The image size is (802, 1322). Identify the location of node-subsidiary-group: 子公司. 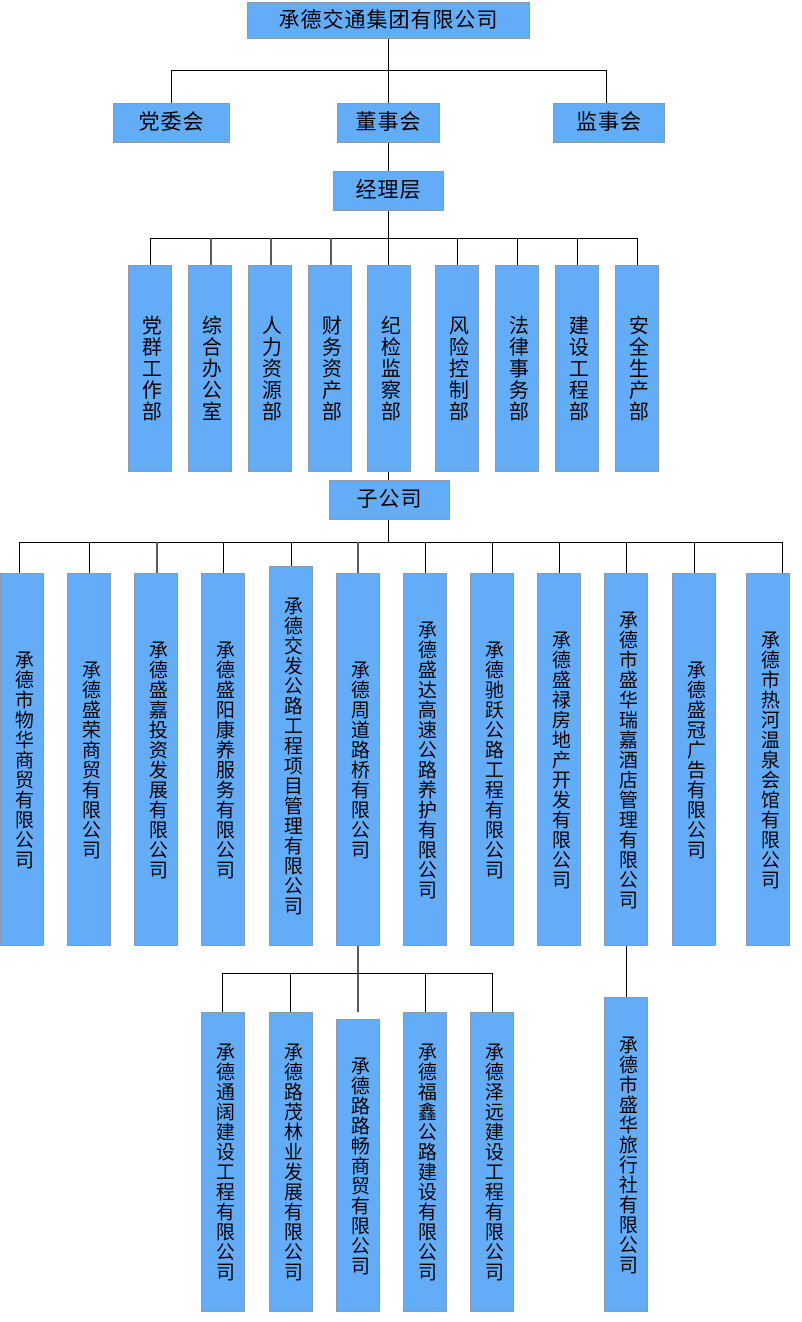
(389, 500).